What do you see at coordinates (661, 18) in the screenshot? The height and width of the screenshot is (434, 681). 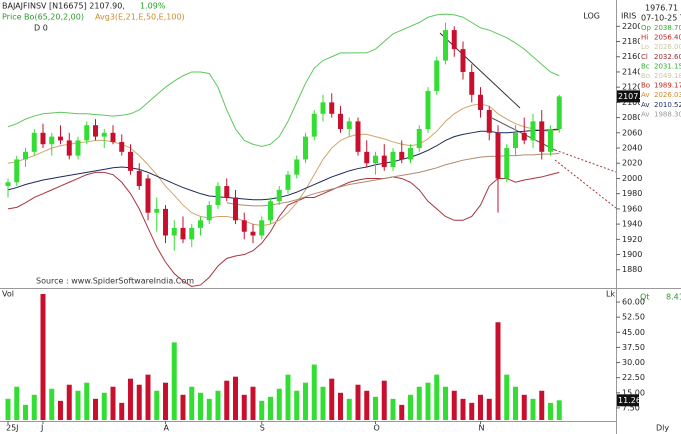 I see `info-date: 07-10-25 Tu` at bounding box center [661, 18].